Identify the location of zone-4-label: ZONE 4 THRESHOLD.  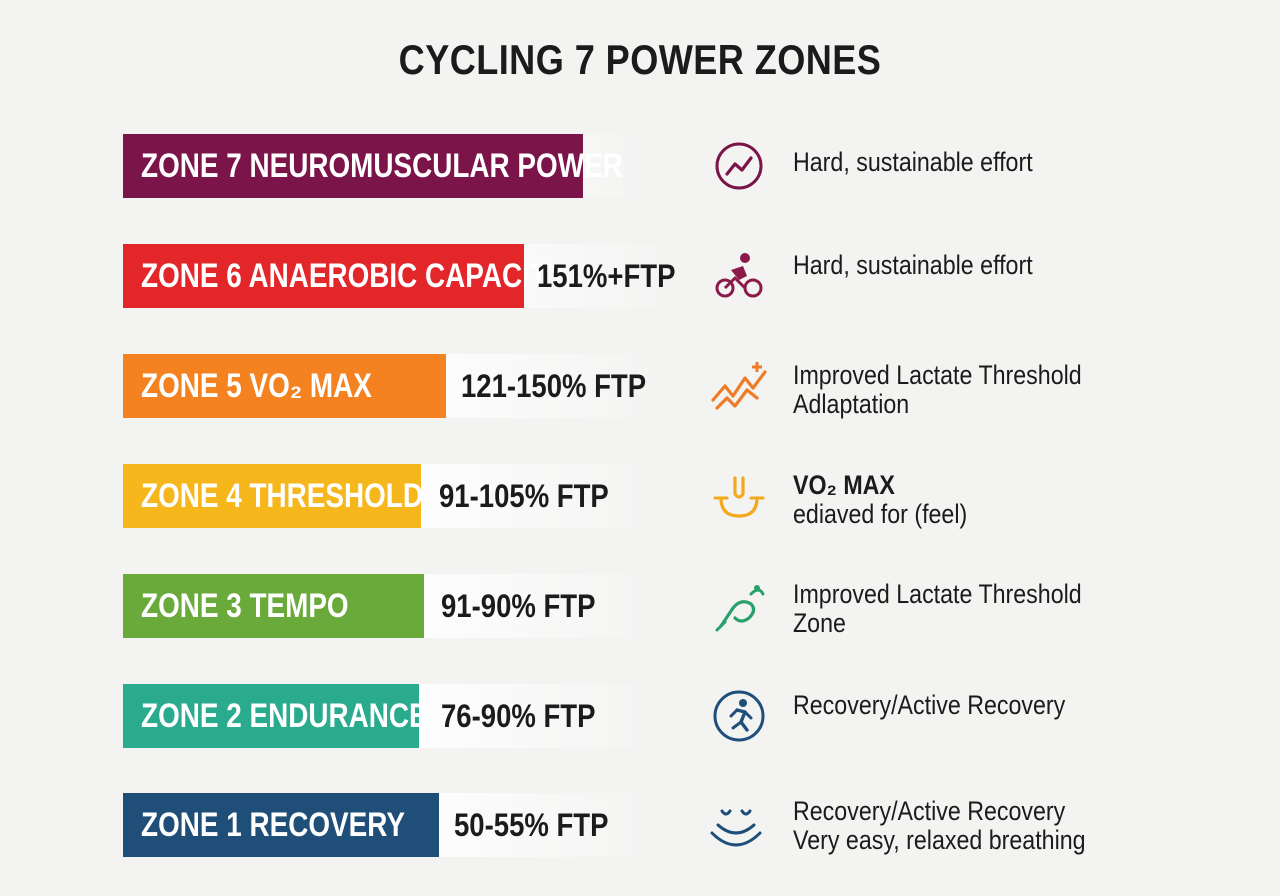
(282, 495).